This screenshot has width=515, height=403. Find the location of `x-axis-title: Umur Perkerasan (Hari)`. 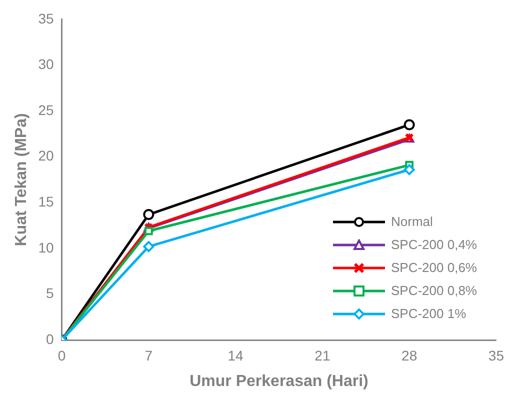

x-axis-title: Umur Perkerasan (Hari) is located at coordinates (279, 381).